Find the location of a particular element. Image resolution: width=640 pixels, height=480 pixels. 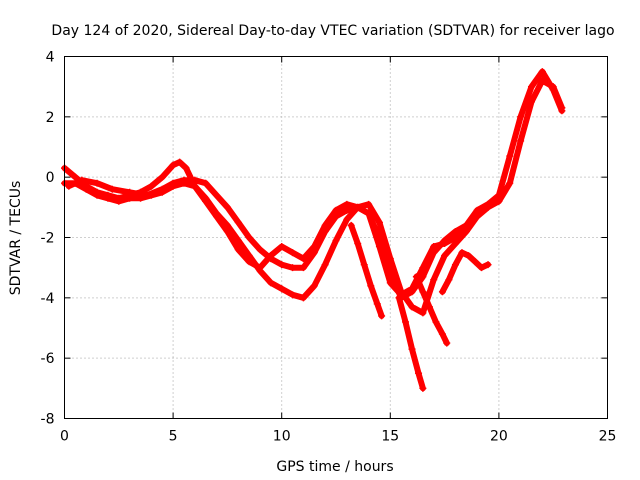

y-tick-label: -8 is located at coordinates (48, 420).